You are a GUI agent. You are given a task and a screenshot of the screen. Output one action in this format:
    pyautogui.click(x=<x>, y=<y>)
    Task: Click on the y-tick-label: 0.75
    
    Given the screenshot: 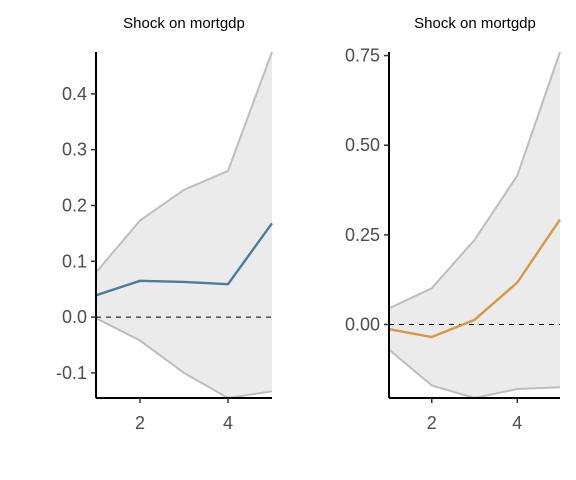 What is the action you would take?
    pyautogui.click(x=362, y=56)
    